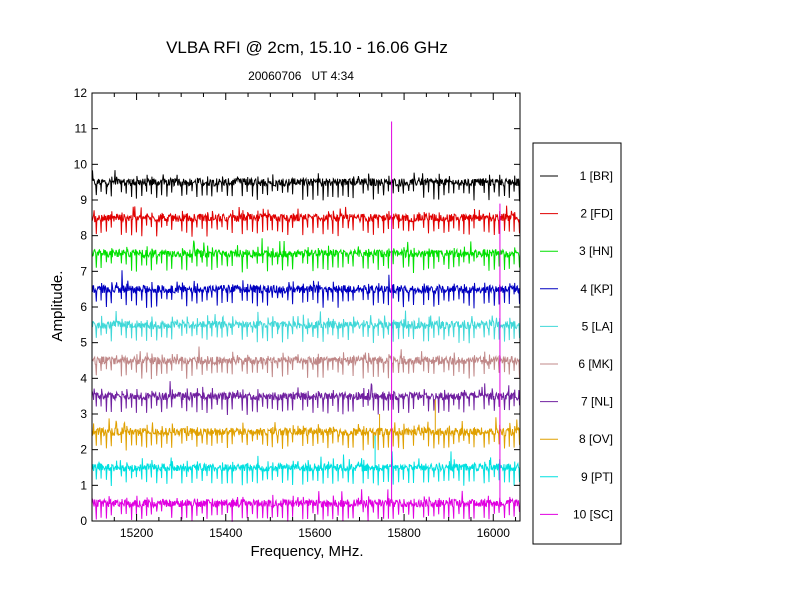  Describe the element at coordinates (83, 485) in the screenshot. I see `y-tick-label: 1` at that location.